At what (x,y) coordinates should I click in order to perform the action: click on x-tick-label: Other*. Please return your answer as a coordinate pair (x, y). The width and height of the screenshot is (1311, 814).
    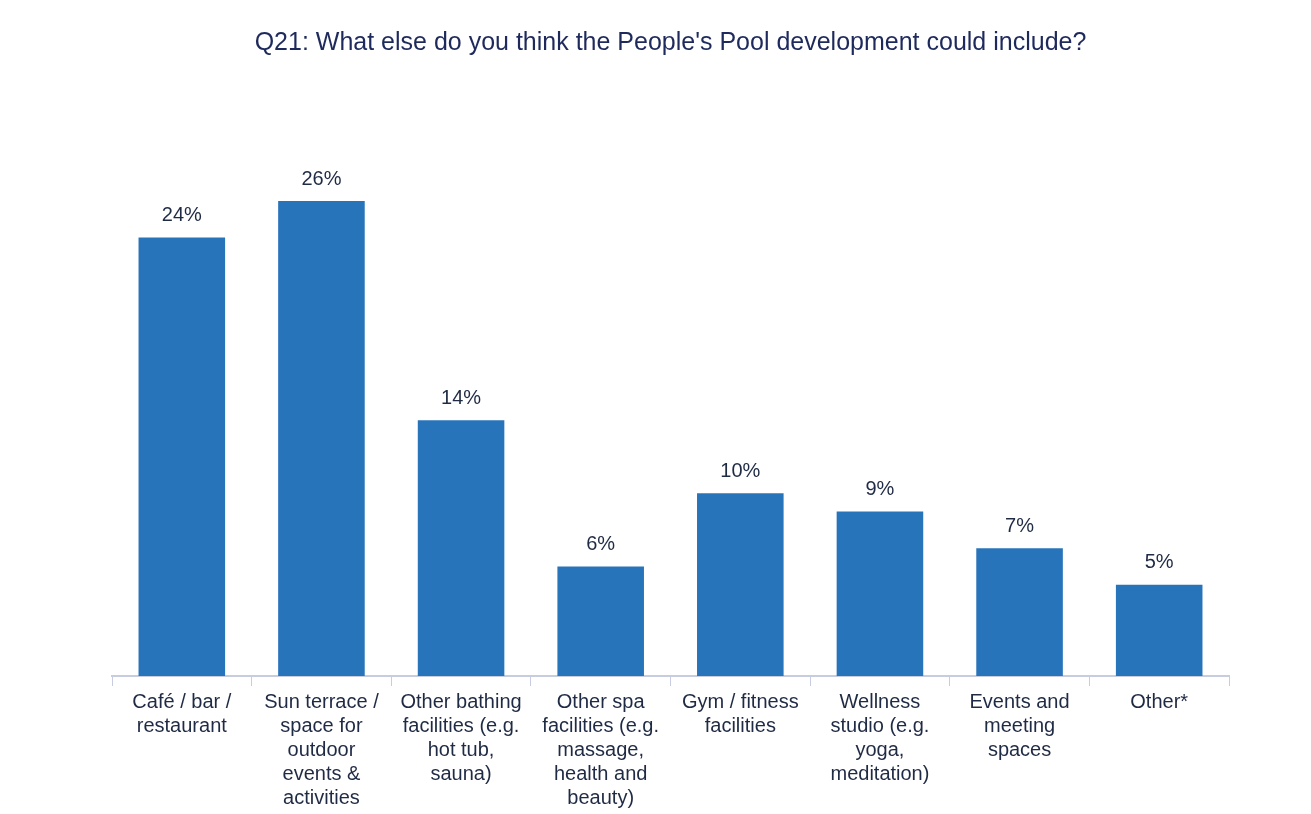
    Looking at the image, I should click on (1159, 700).